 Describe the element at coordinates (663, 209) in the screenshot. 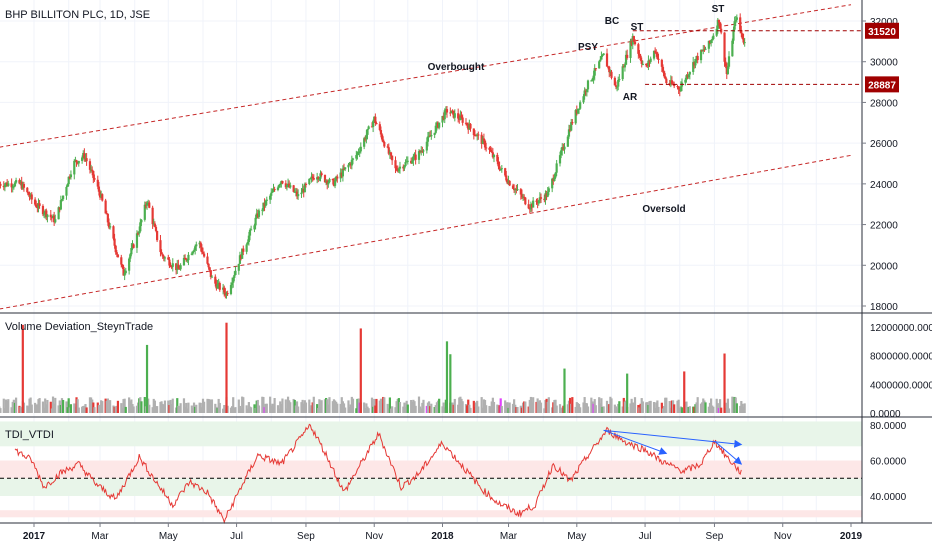

I see `annotation-oversold: Oversold` at that location.